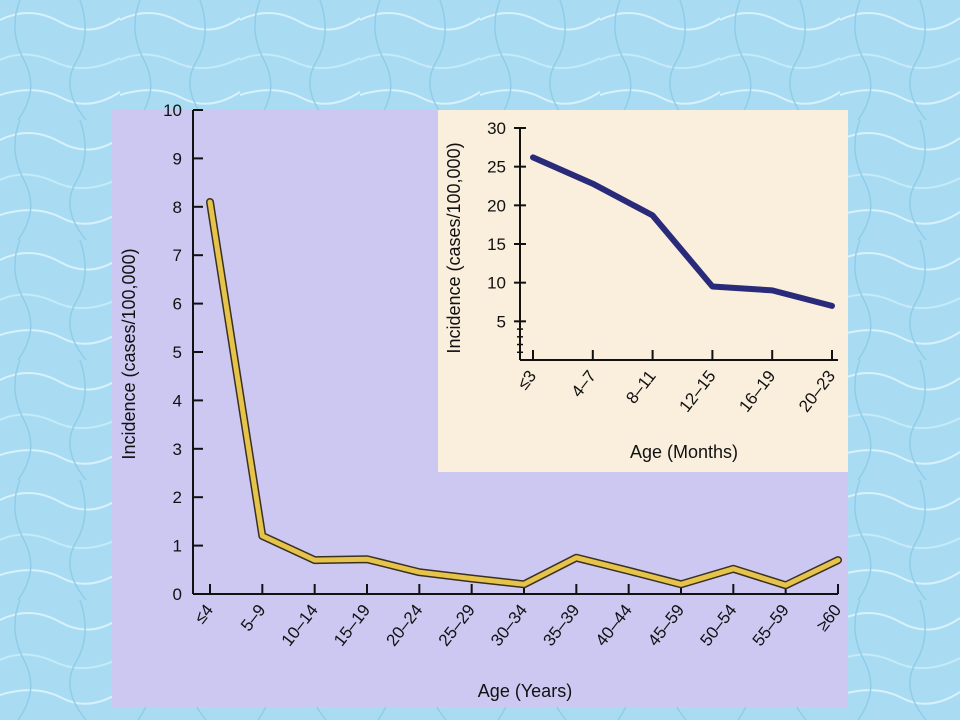  What do you see at coordinates (496, 283) in the screenshot?
I see `inset-y-tick-label: 10` at bounding box center [496, 283].